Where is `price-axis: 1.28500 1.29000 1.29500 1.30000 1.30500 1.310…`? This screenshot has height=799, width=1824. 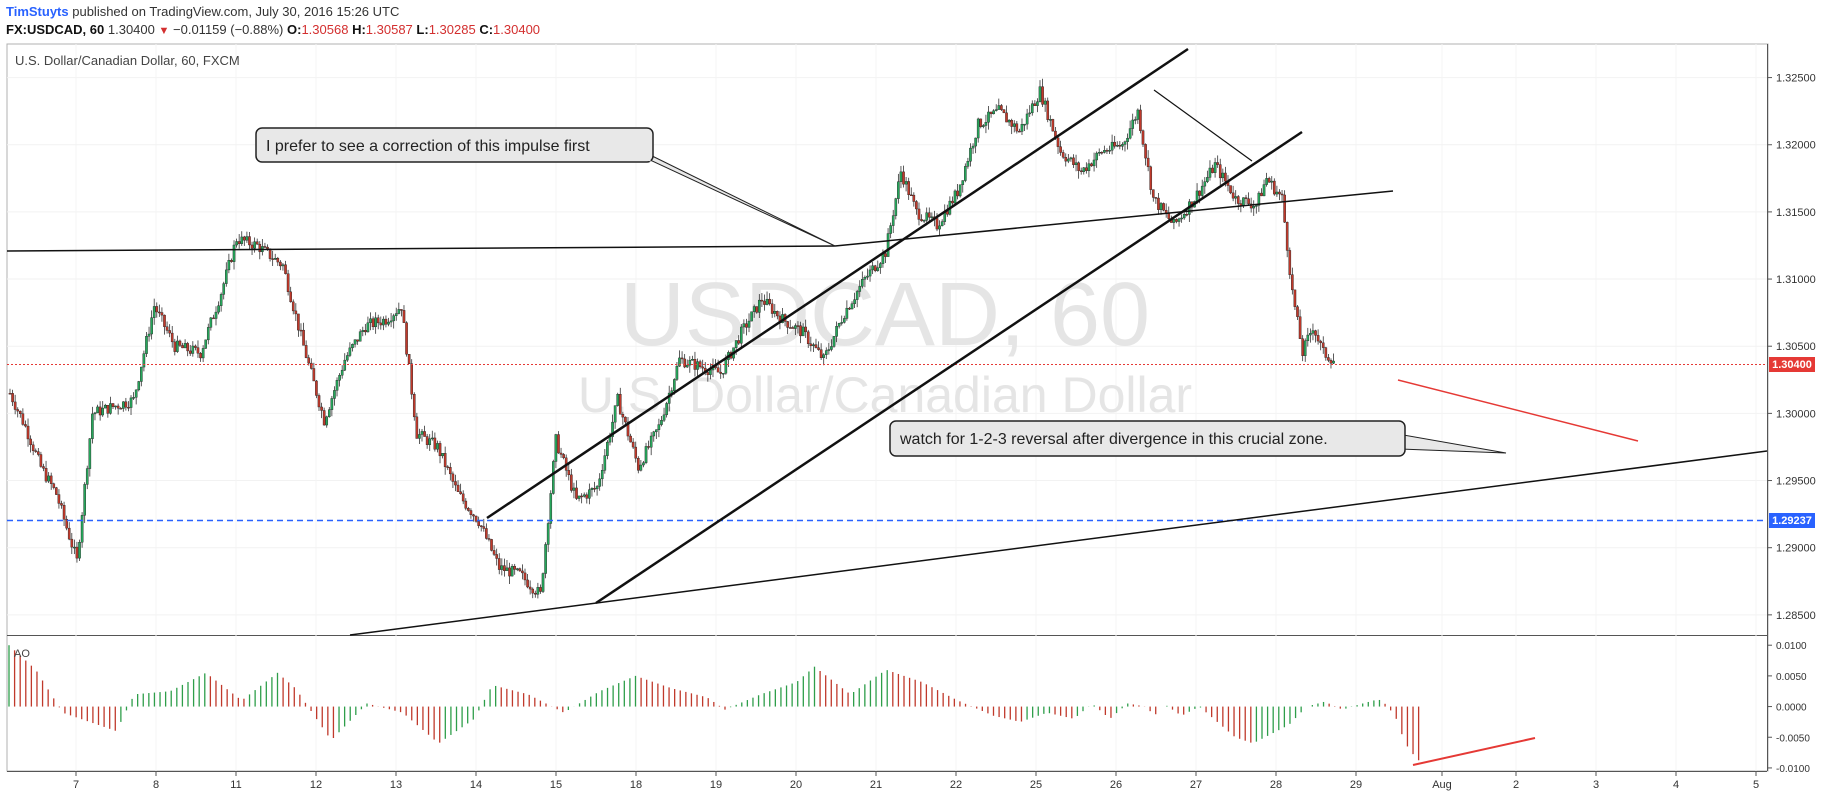
price-axis: 1.28500 1.29000 1.29500 1.30000 1.30500 1.310… is located at coordinates (1791, 347).